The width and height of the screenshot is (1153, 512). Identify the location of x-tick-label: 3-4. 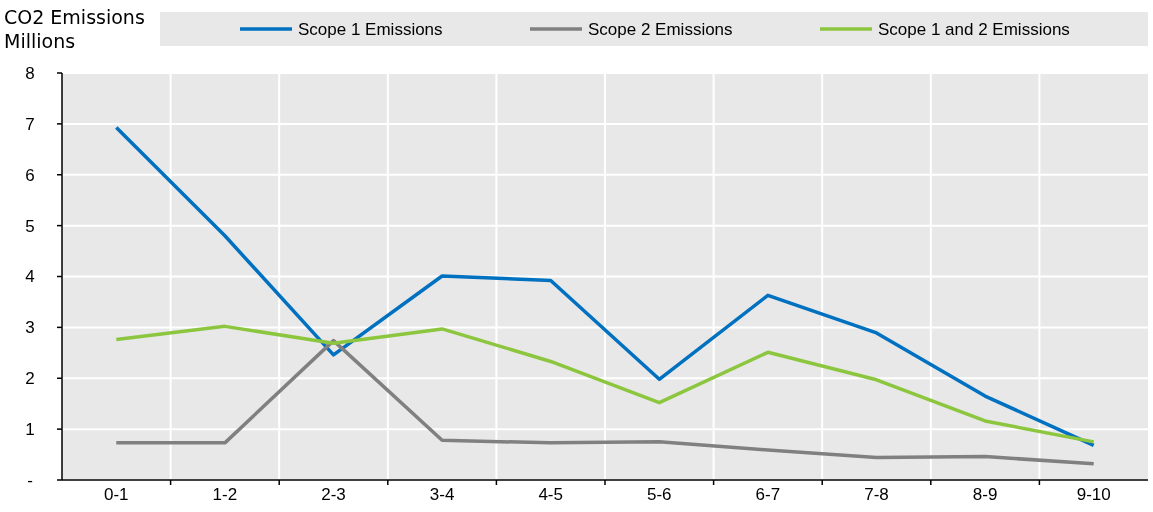
(442, 494).